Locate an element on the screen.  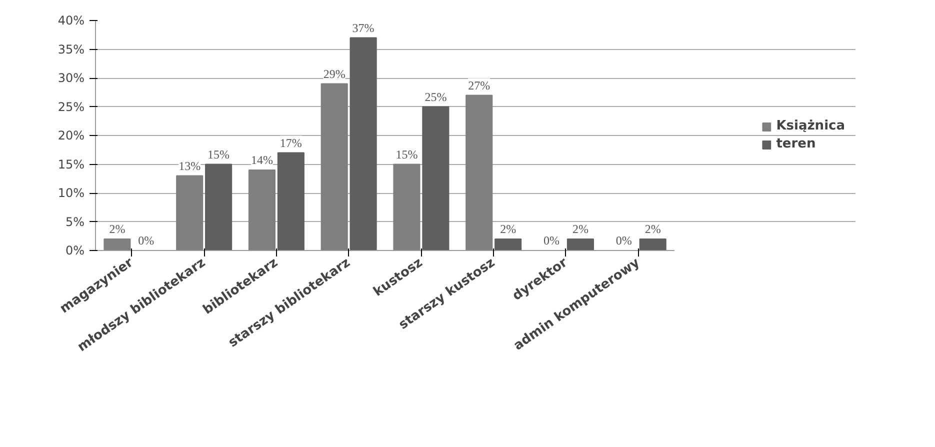
y-tick-label: 0% is located at coordinates (75, 251).